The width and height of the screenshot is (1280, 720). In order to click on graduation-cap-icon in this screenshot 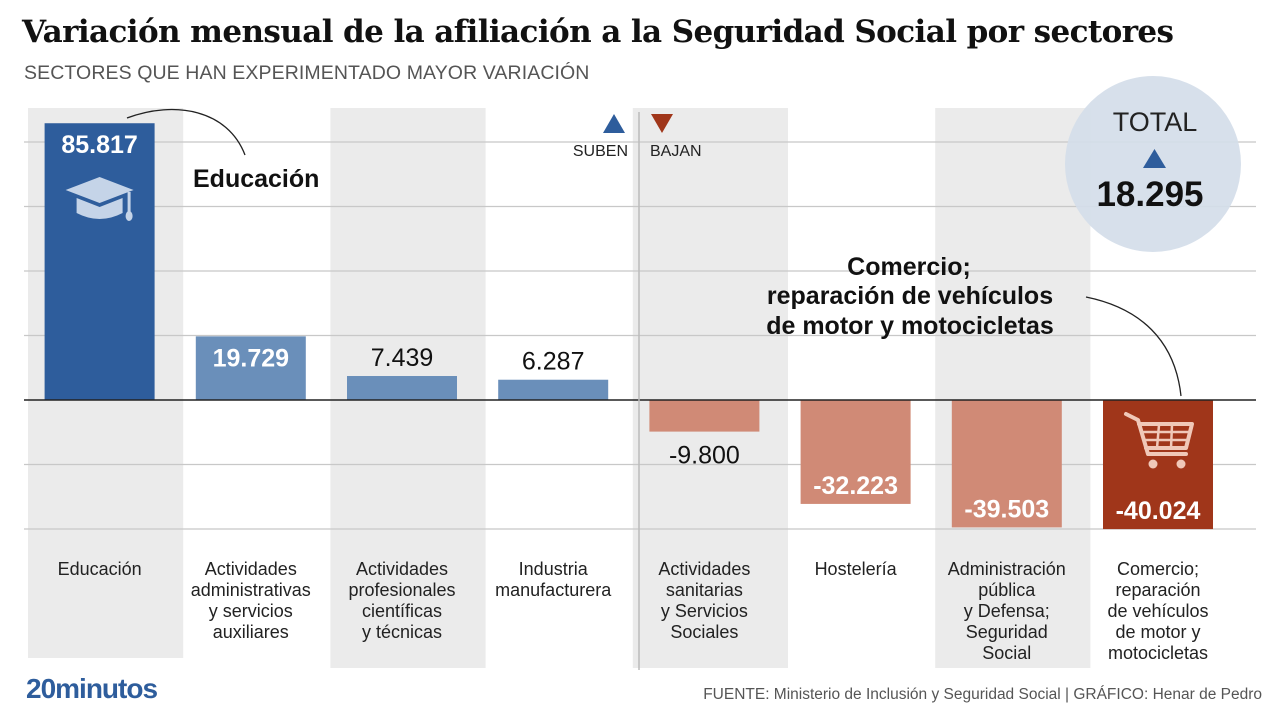, I will do `click(99, 199)`.